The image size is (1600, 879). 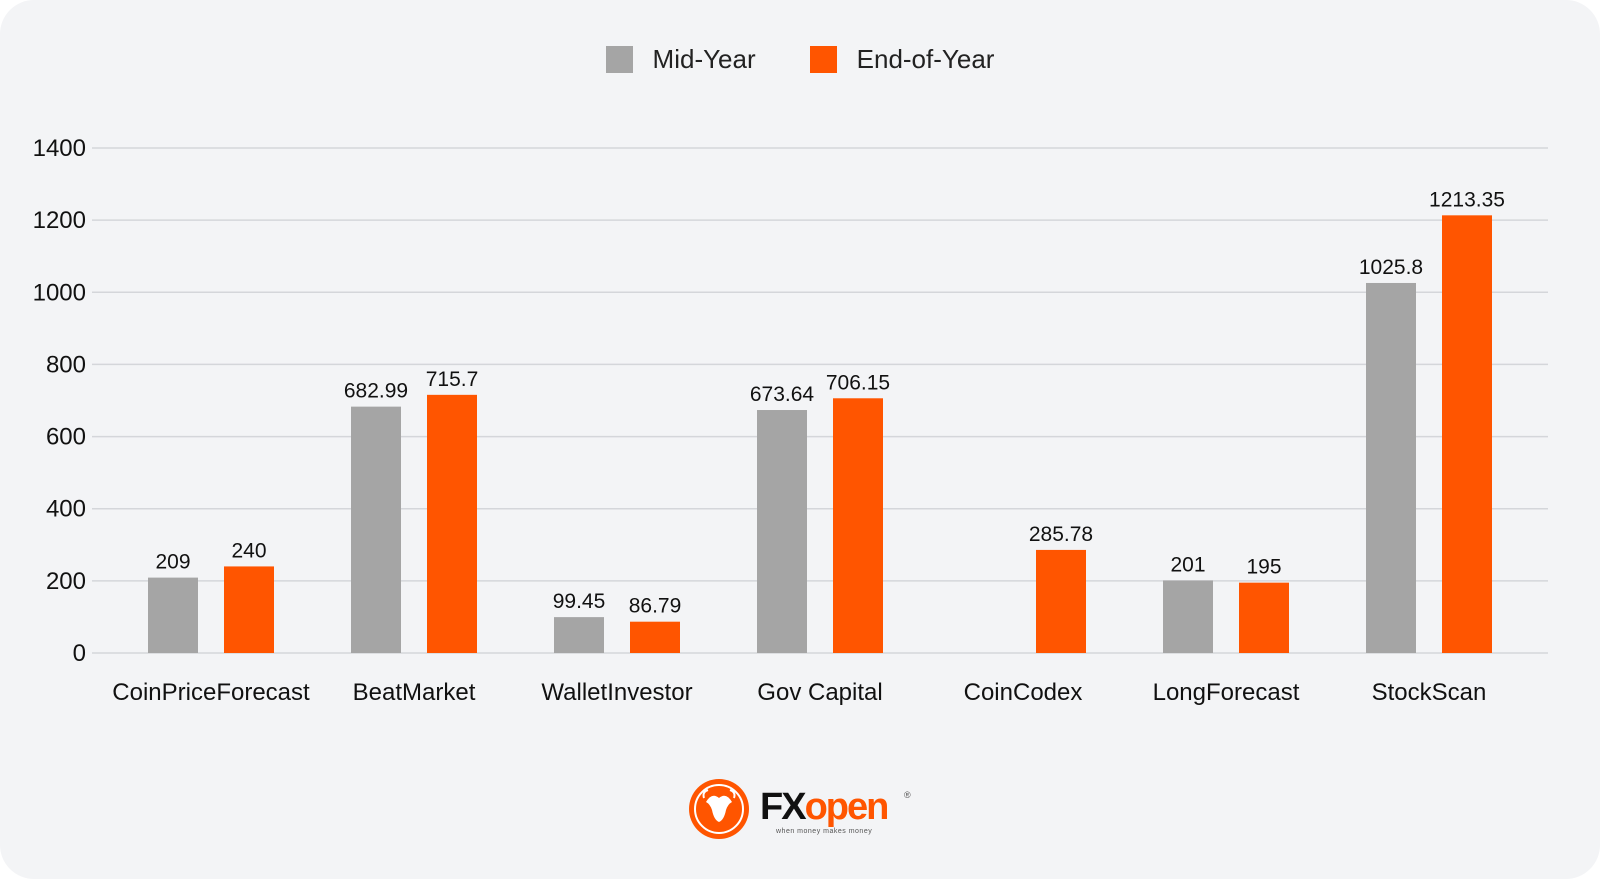 I want to click on y-tick-label: 800, so click(x=66, y=364).